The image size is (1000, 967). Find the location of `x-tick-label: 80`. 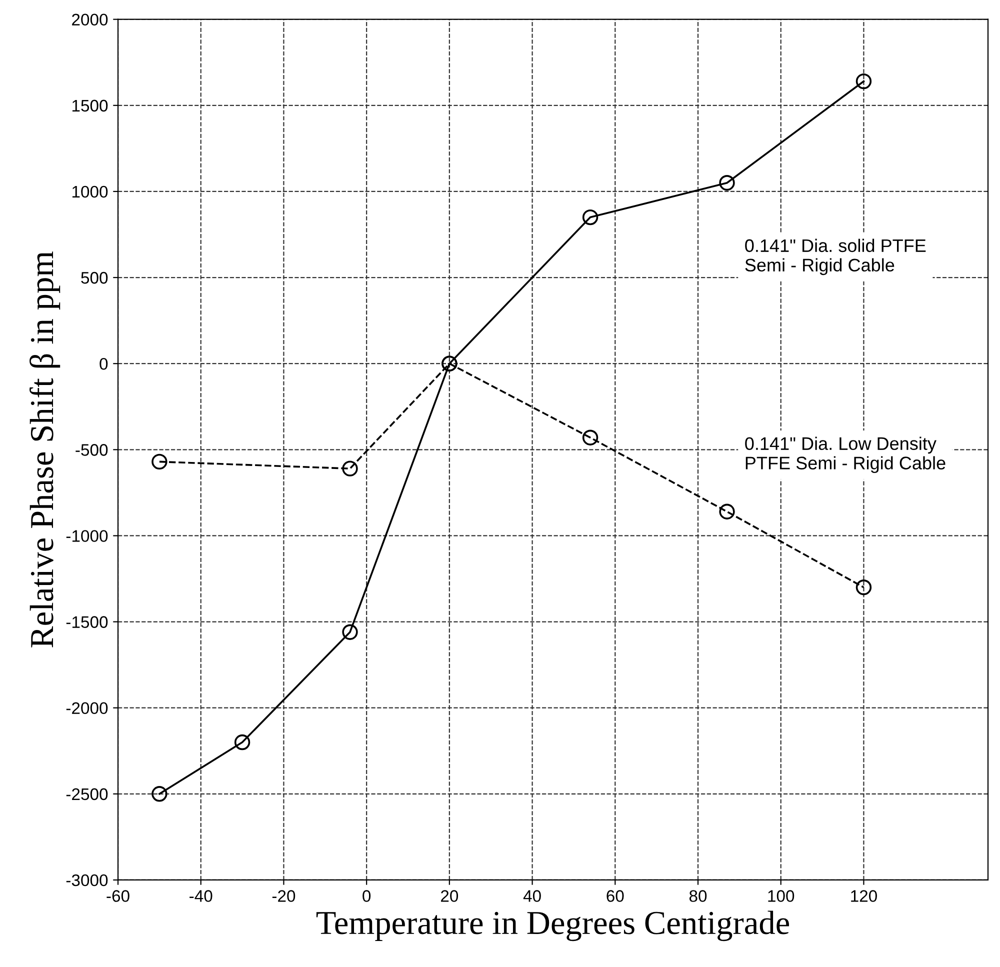

x-tick-label: 80 is located at coordinates (698, 896).